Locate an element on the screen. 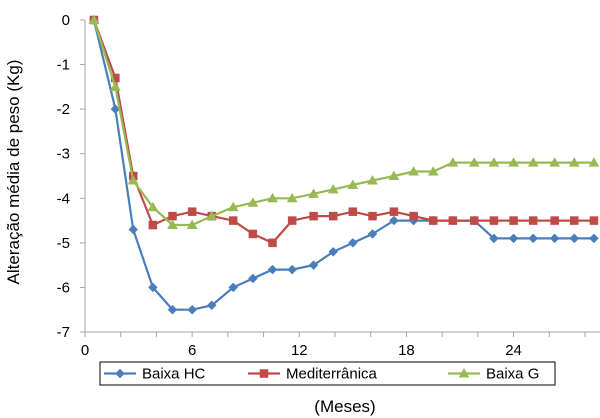 Image resolution: width=600 pixels, height=418 pixels. x-tick-label: 18 is located at coordinates (406, 350).